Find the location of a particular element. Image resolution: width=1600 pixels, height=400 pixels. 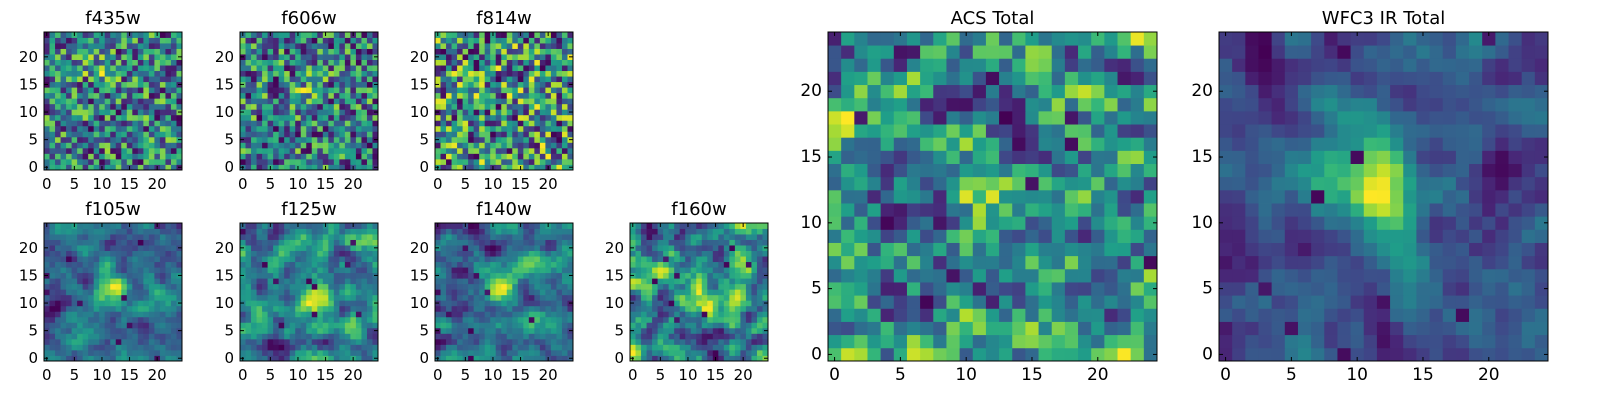

x-tick-label: 5 is located at coordinates (661, 375).